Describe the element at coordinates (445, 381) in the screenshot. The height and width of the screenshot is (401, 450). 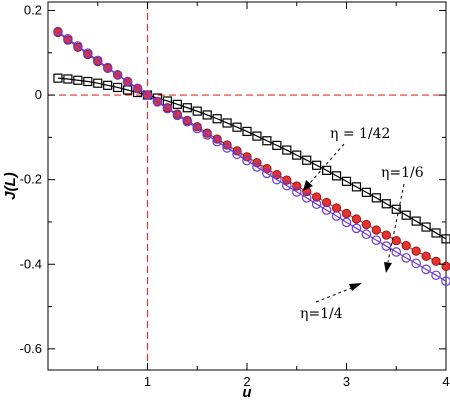
I see `x-tick-label: 4` at that location.